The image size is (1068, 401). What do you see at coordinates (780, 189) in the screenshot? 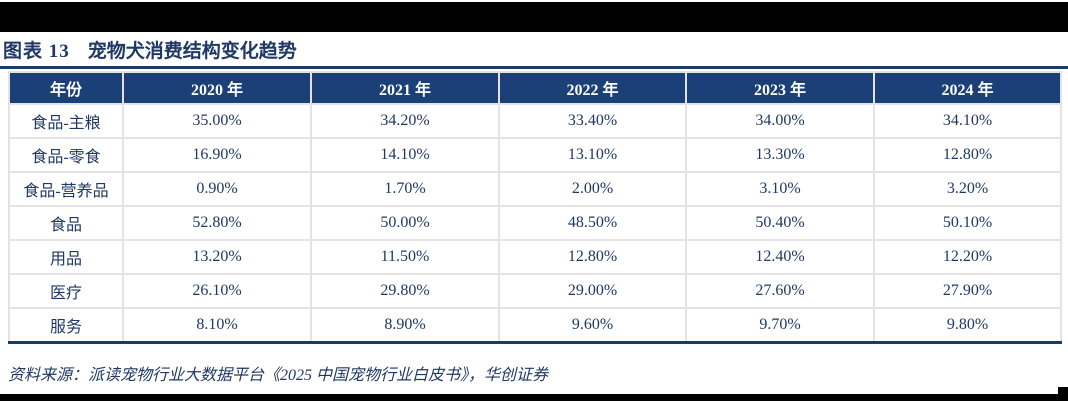
I see `value-cell: 3.10%` at bounding box center [780, 189].